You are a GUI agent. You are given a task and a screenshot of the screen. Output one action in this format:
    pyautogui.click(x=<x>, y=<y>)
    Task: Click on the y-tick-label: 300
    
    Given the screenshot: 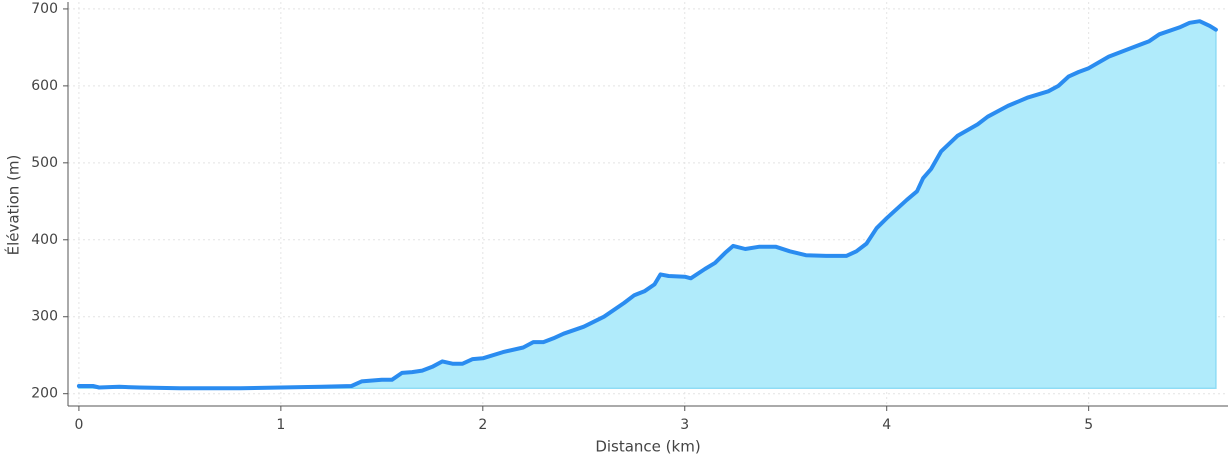 What is the action you would take?
    pyautogui.click(x=44, y=317)
    